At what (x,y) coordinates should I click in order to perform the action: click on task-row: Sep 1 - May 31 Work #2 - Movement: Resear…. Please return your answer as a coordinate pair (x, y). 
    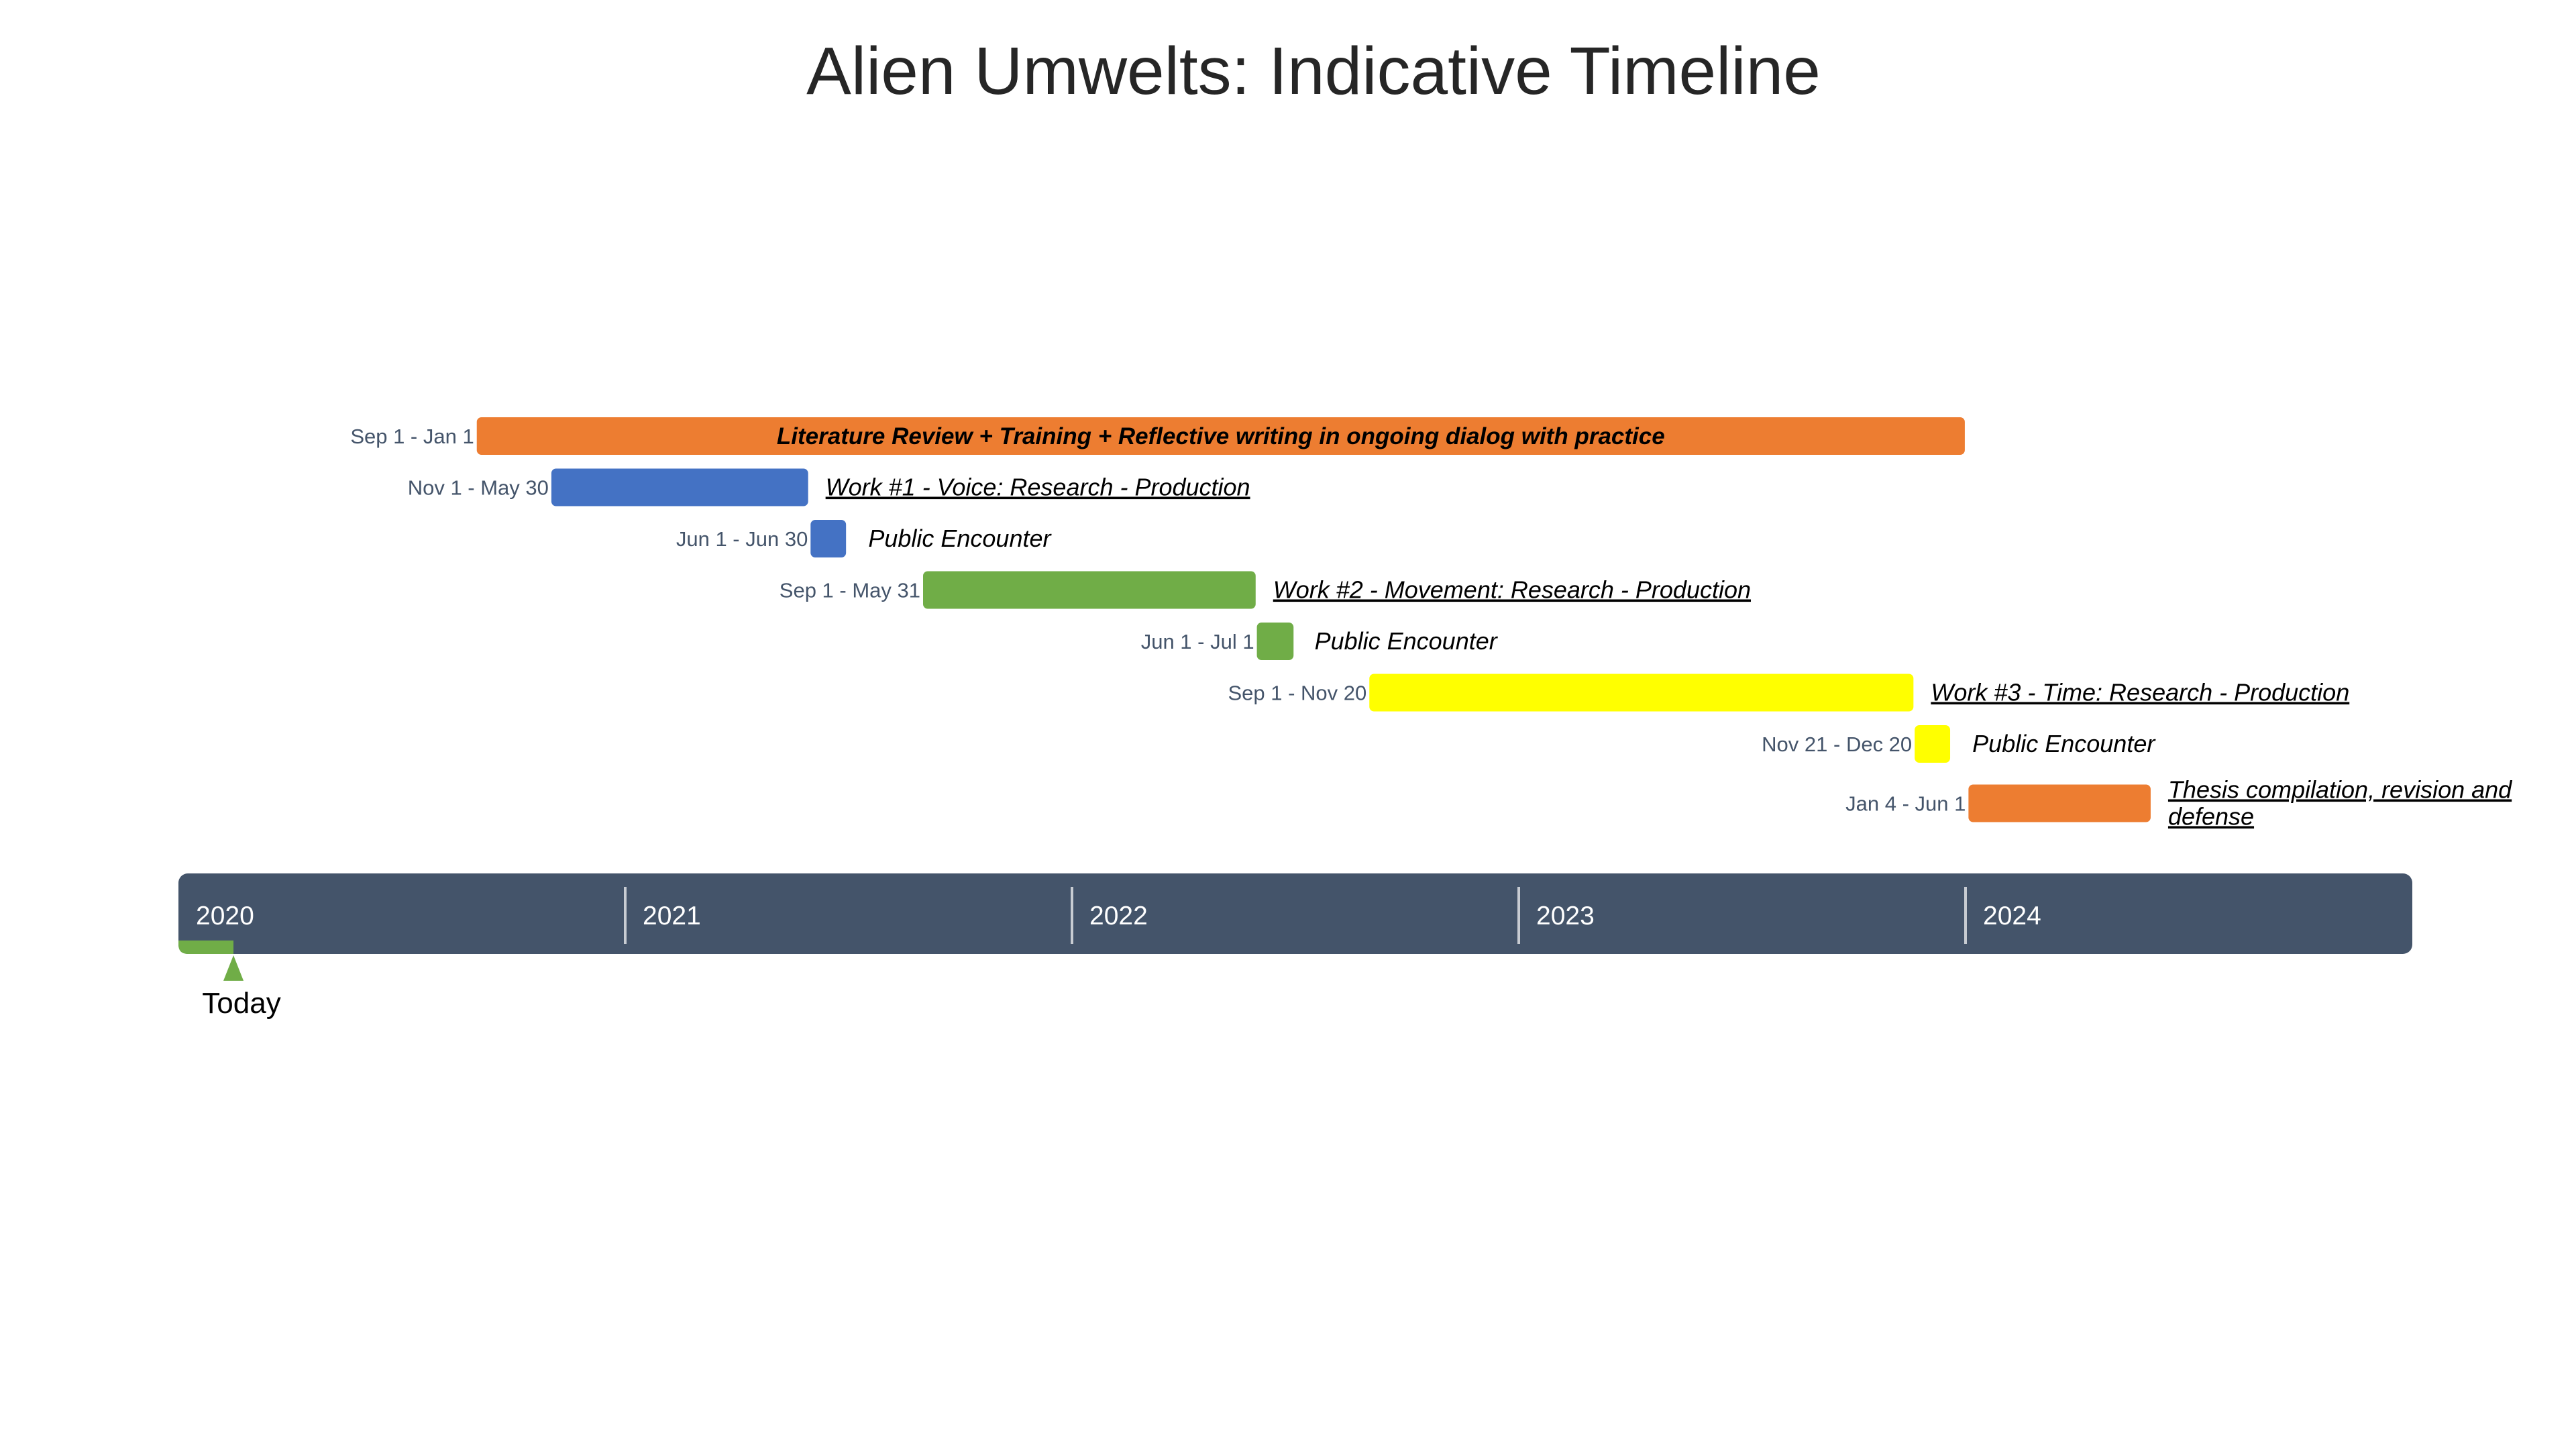
    Looking at the image, I should click on (1265, 590).